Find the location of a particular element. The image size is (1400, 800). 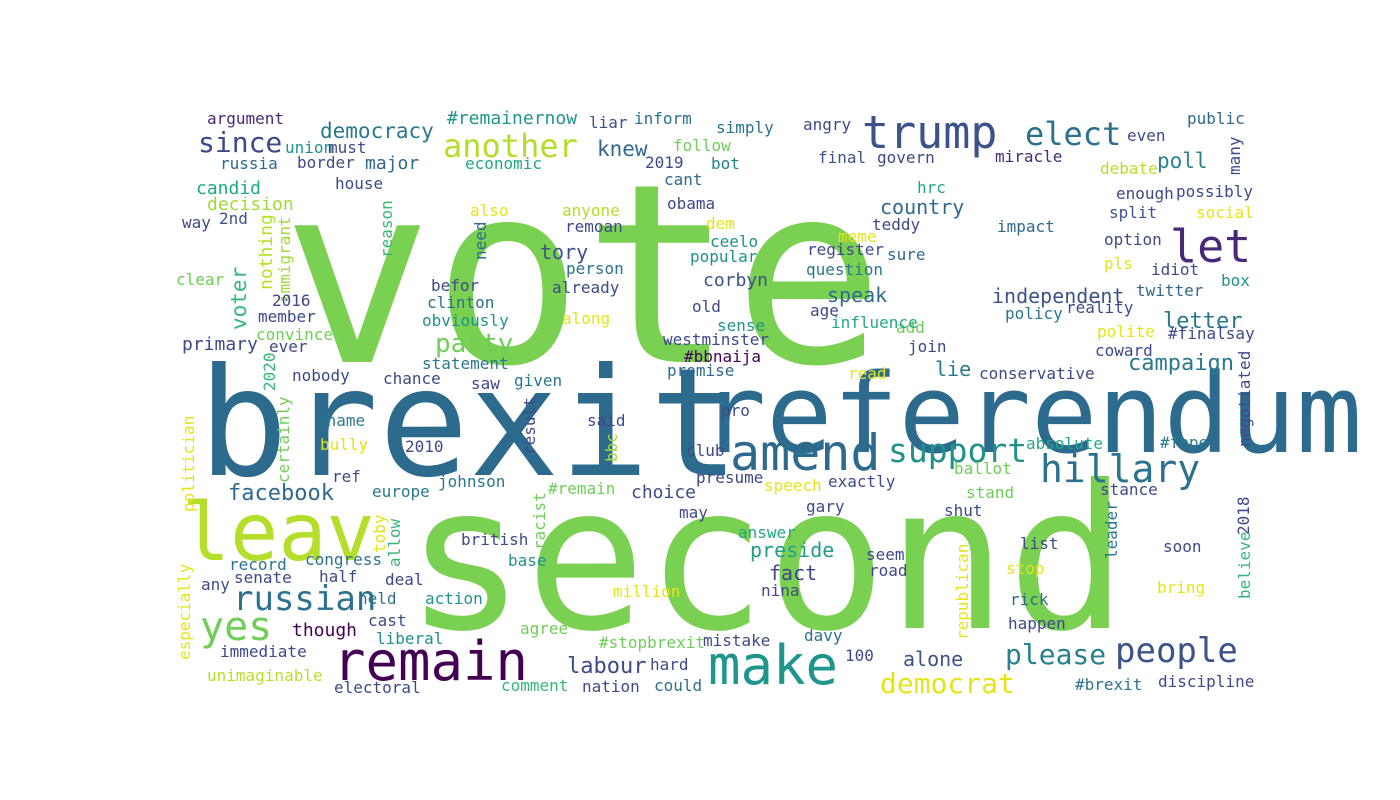

cloud-word: economic is located at coordinates (503, 163).